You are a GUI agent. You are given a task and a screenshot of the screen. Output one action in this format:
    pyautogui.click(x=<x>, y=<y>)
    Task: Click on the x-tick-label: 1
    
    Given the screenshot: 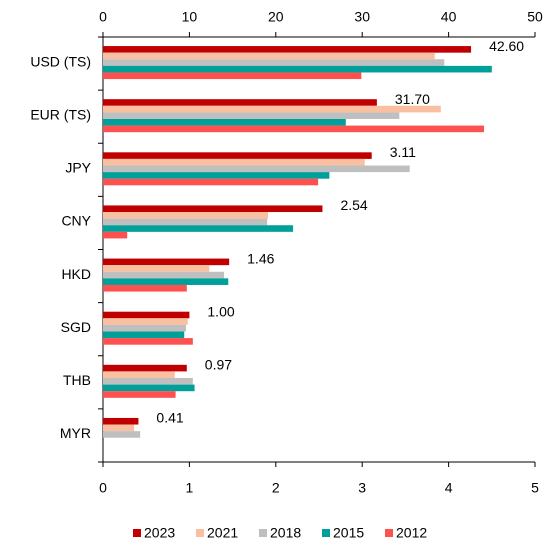 What is the action you would take?
    pyautogui.click(x=190, y=488)
    